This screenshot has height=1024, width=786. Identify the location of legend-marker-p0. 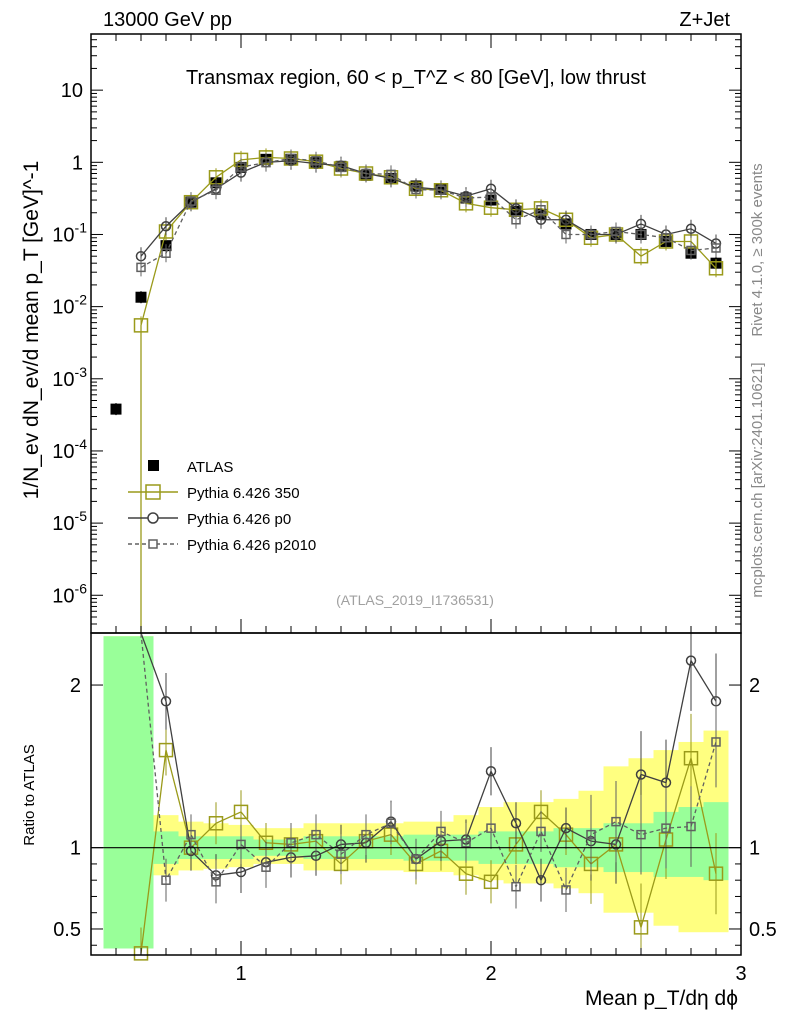
(153, 518).